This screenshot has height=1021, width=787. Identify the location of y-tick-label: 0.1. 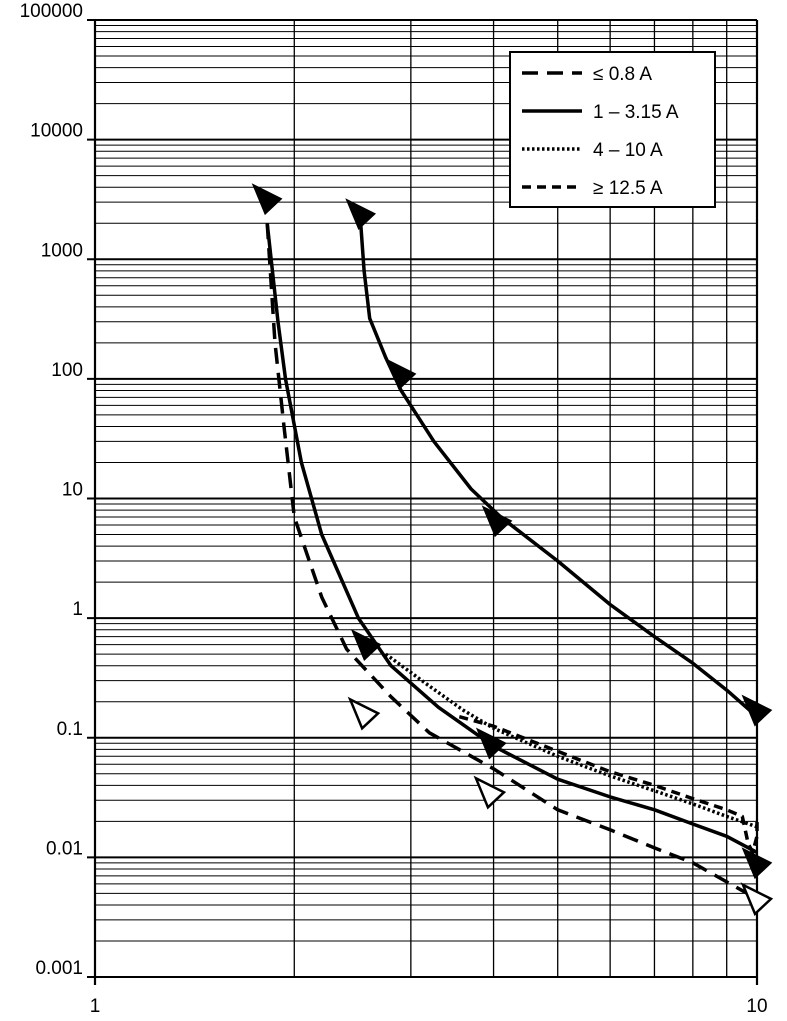
(70, 729).